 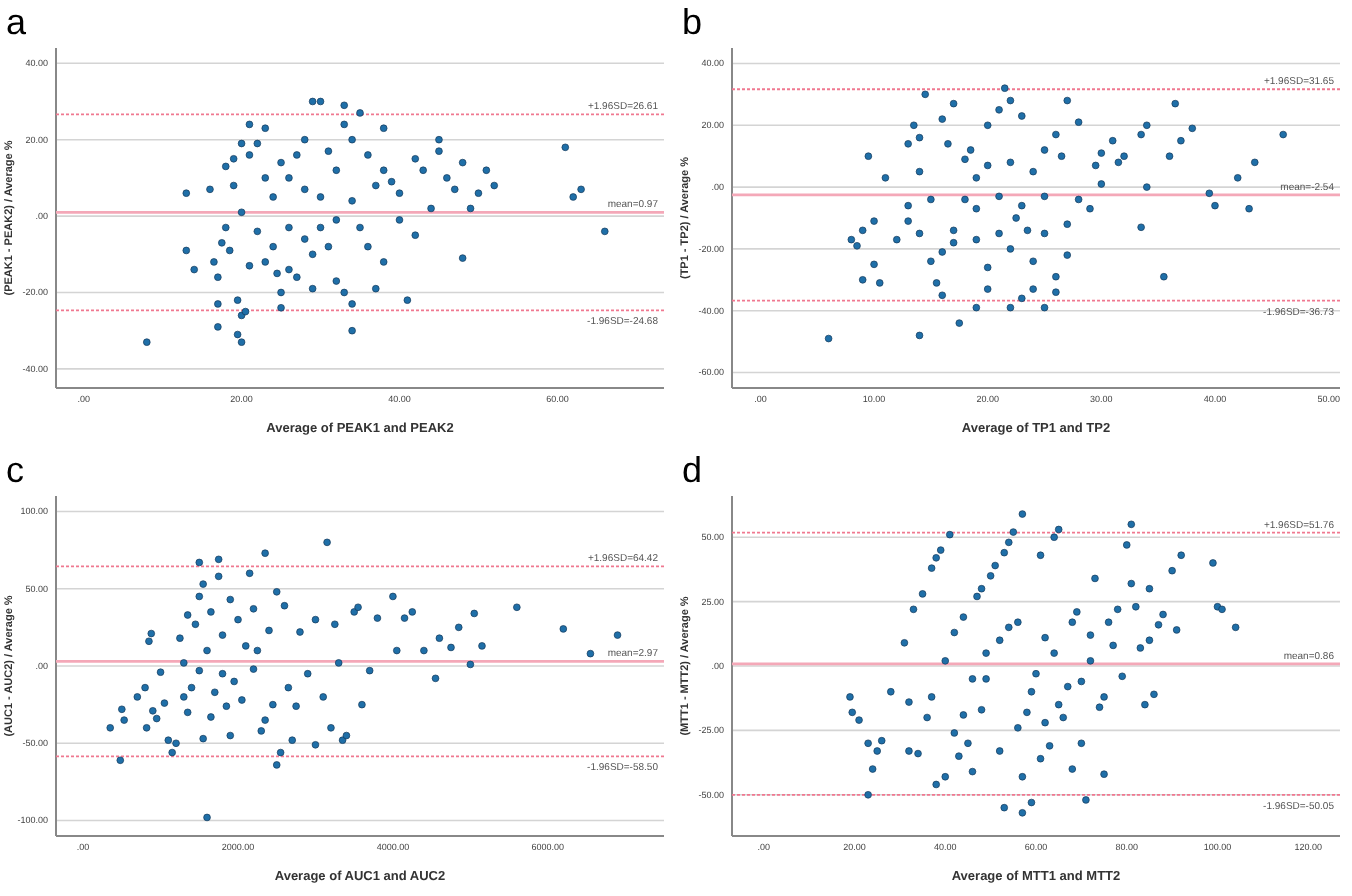 What do you see at coordinates (692, 470) in the screenshot?
I see `chart-title: d` at bounding box center [692, 470].